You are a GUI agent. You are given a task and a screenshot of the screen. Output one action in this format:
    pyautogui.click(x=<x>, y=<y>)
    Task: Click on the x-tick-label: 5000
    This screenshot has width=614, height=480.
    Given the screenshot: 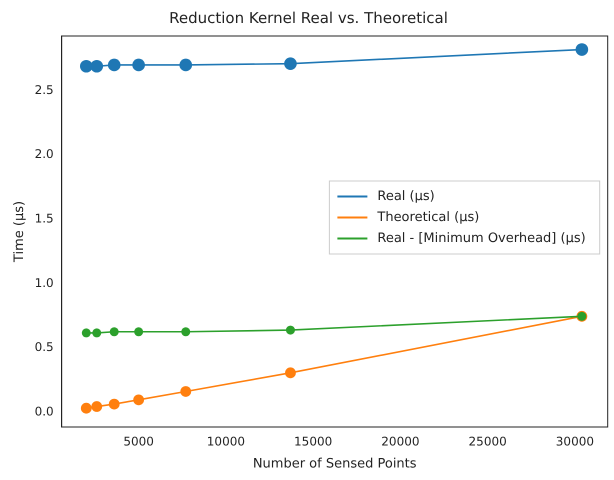 What is the action you would take?
    pyautogui.click(x=138, y=441)
    